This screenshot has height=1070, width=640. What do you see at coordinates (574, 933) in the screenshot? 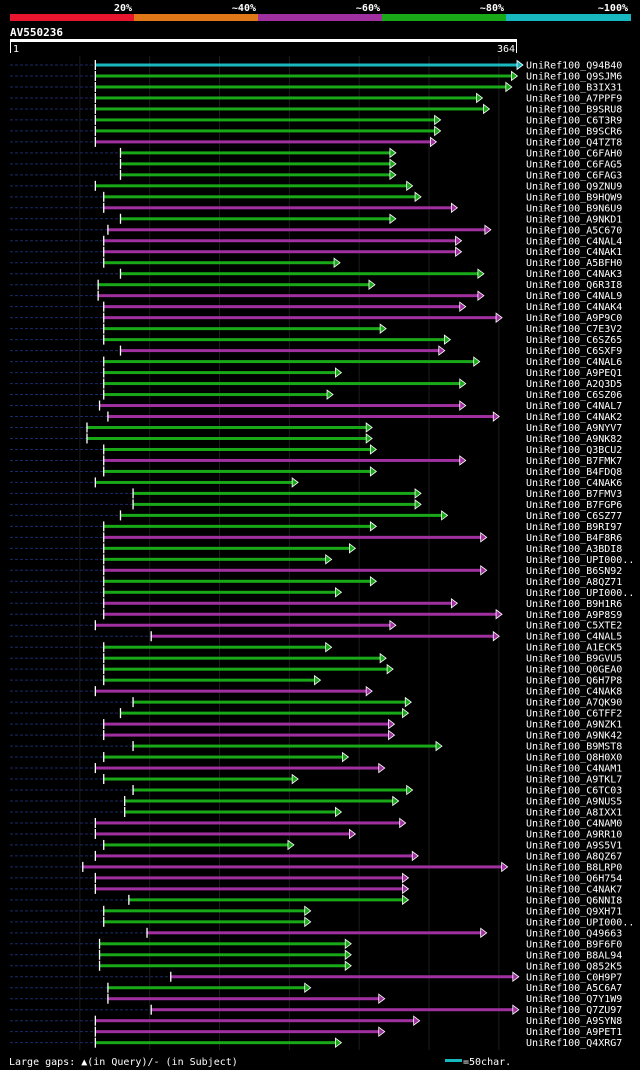
I see `hit-label: UniRef100_Q49663` at bounding box center [574, 933].